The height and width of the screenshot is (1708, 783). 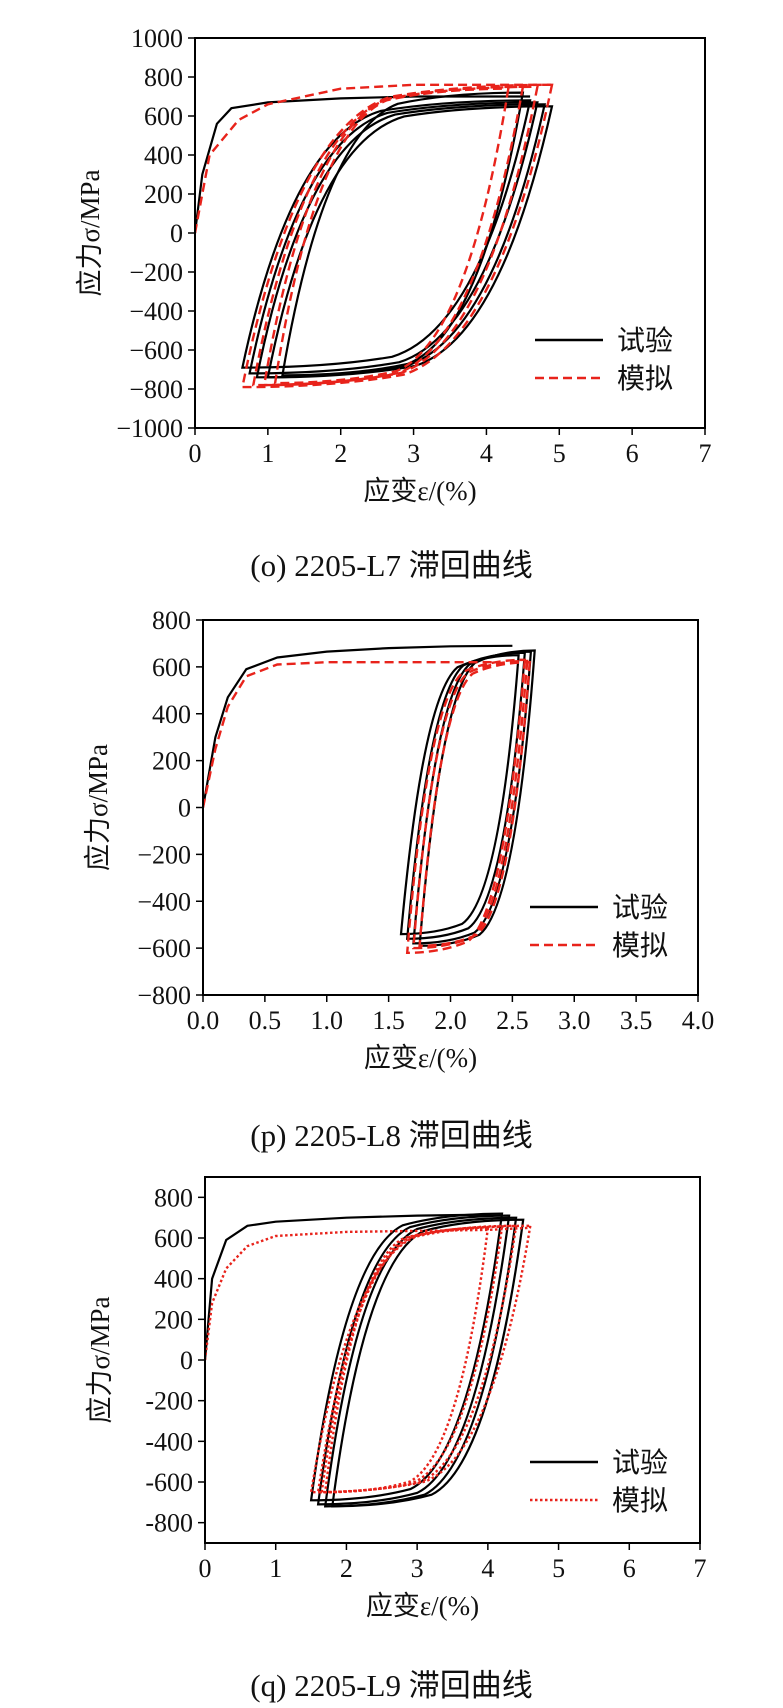 What do you see at coordinates (265, 1020) in the screenshot?
I see `x-tick-label: 0.5` at bounding box center [265, 1020].